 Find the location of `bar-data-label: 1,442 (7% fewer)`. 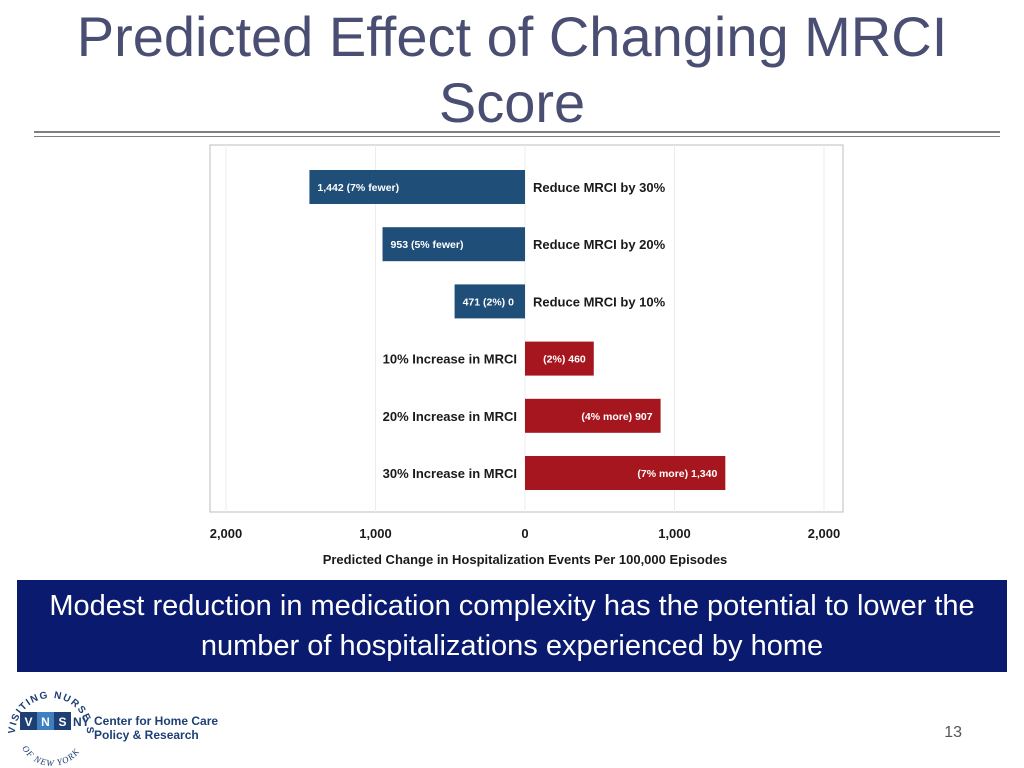

bar-data-label: 1,442 (7% fewer) is located at coordinates (358, 188).